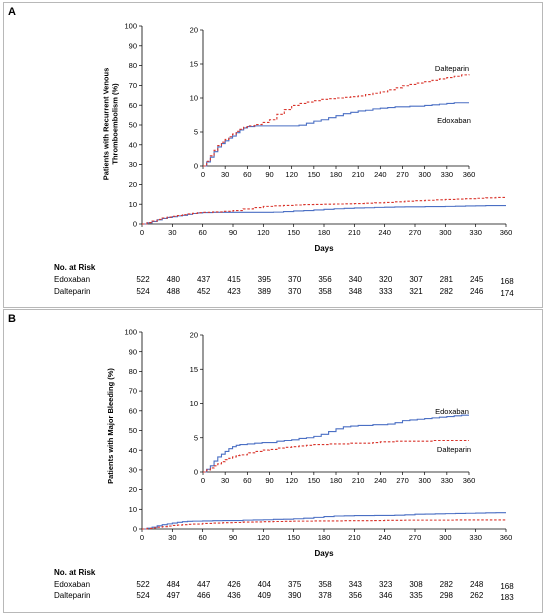  I want to click on inset-x-tick-label: 0, so click(203, 480).